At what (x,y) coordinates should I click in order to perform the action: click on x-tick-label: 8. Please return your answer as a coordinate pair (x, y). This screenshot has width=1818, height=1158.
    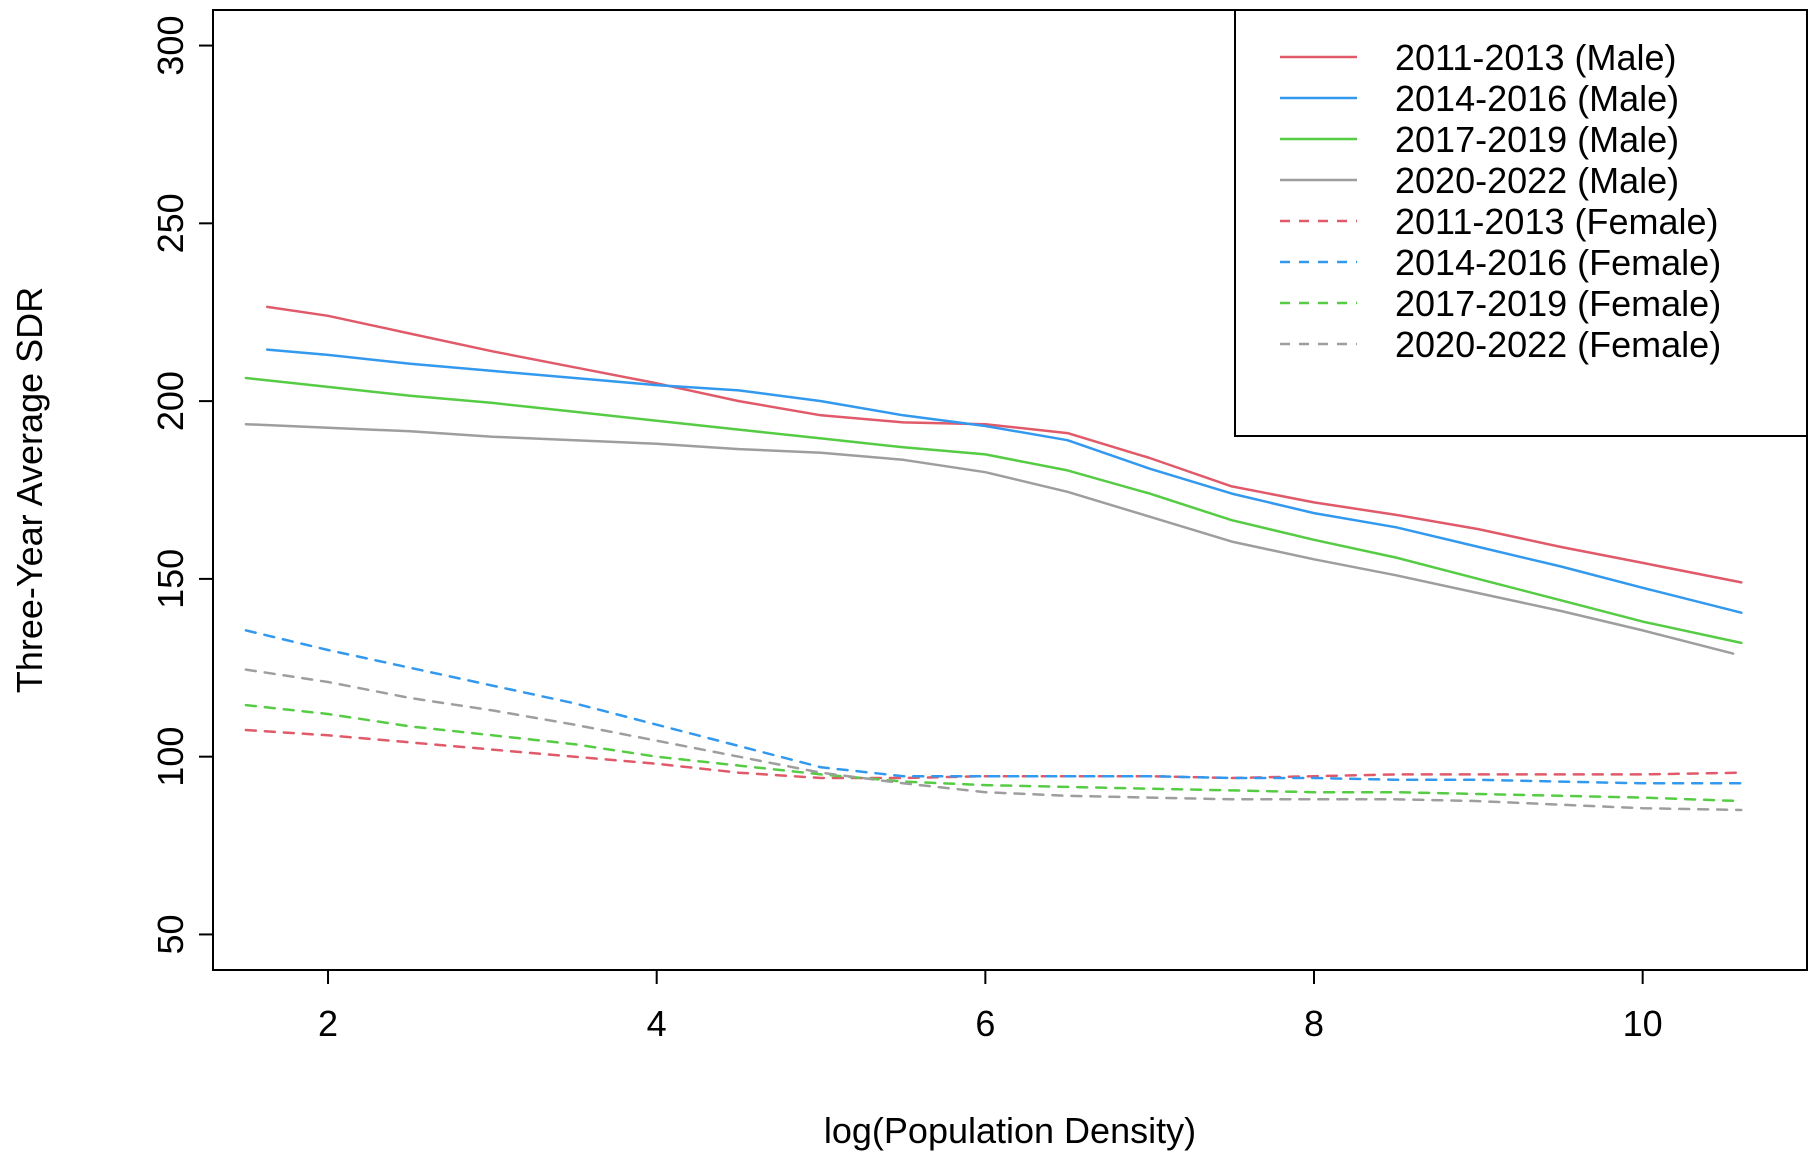
    Looking at the image, I should click on (1314, 1023).